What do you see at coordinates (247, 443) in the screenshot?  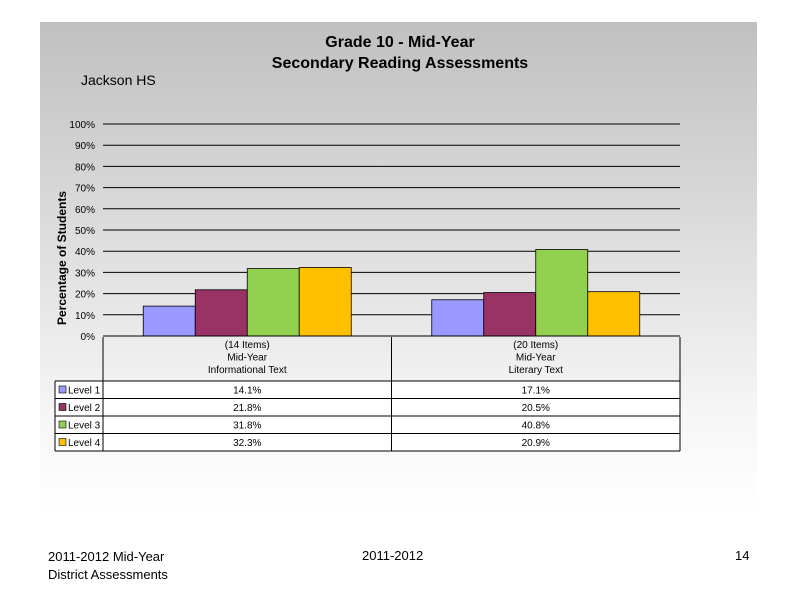 I see `data-value-label: 32.3%` at bounding box center [247, 443].